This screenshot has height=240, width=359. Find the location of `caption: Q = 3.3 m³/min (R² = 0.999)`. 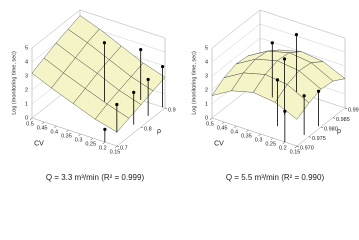

caption: Q = 3.3 m³/min (R² = 0.999) is located at coordinates (95, 177).